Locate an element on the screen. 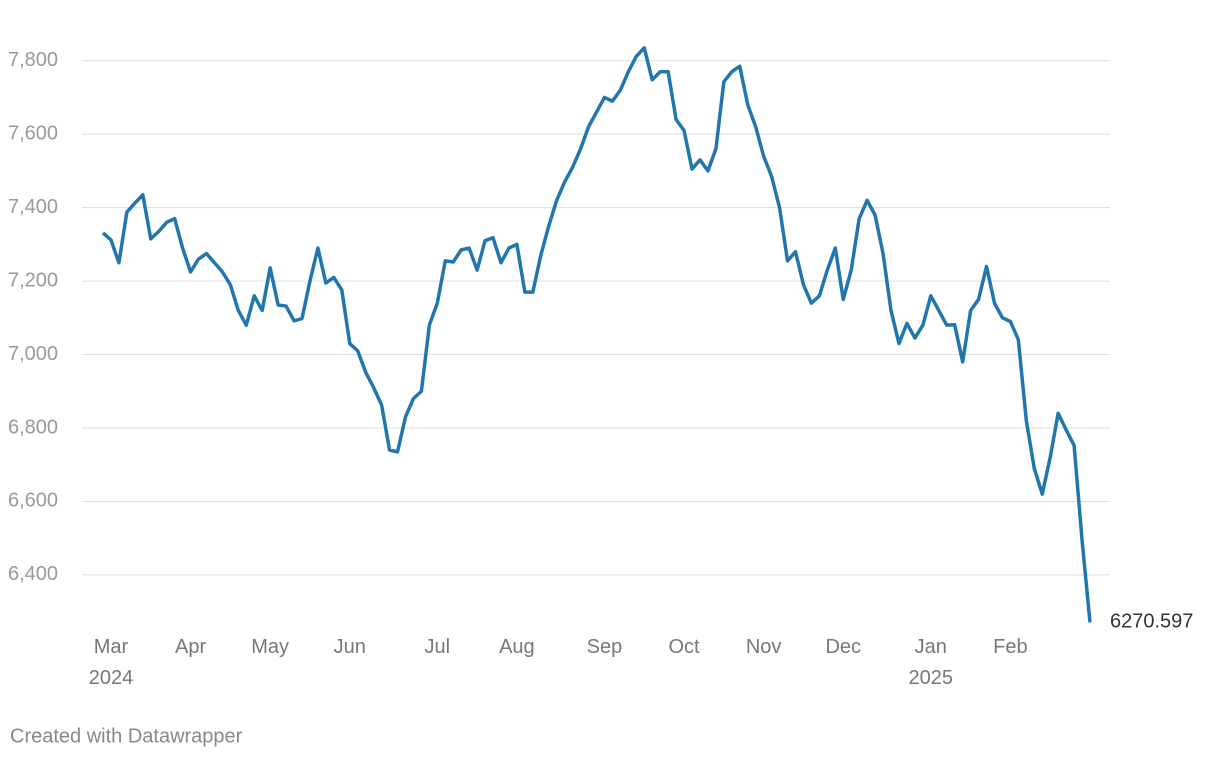 The height and width of the screenshot is (760, 1220). x-tick-label: May is located at coordinates (270, 647).